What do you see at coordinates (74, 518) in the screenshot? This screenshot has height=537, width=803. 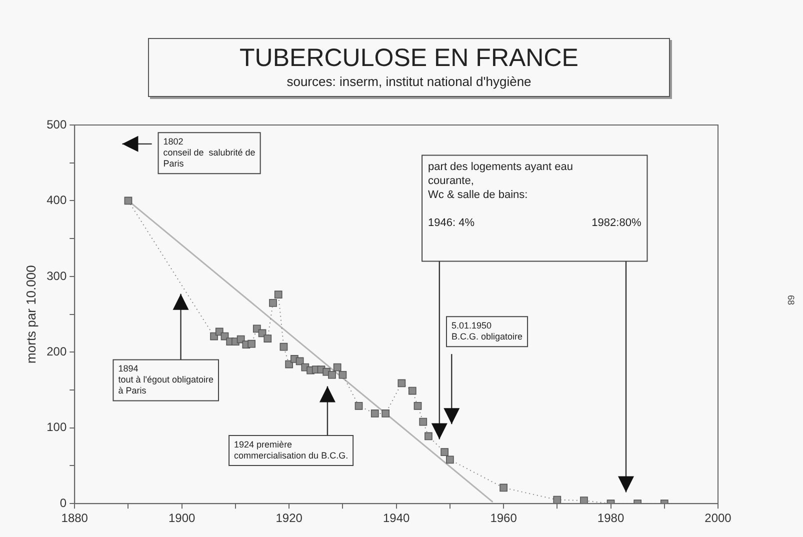 I see `x-tick-label: 1880` at bounding box center [74, 518].